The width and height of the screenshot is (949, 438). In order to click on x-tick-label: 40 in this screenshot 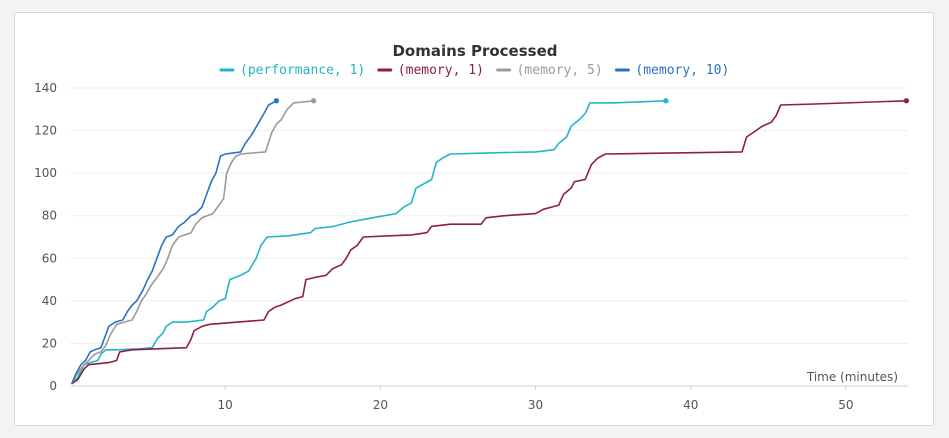, I will do `click(690, 405)`.